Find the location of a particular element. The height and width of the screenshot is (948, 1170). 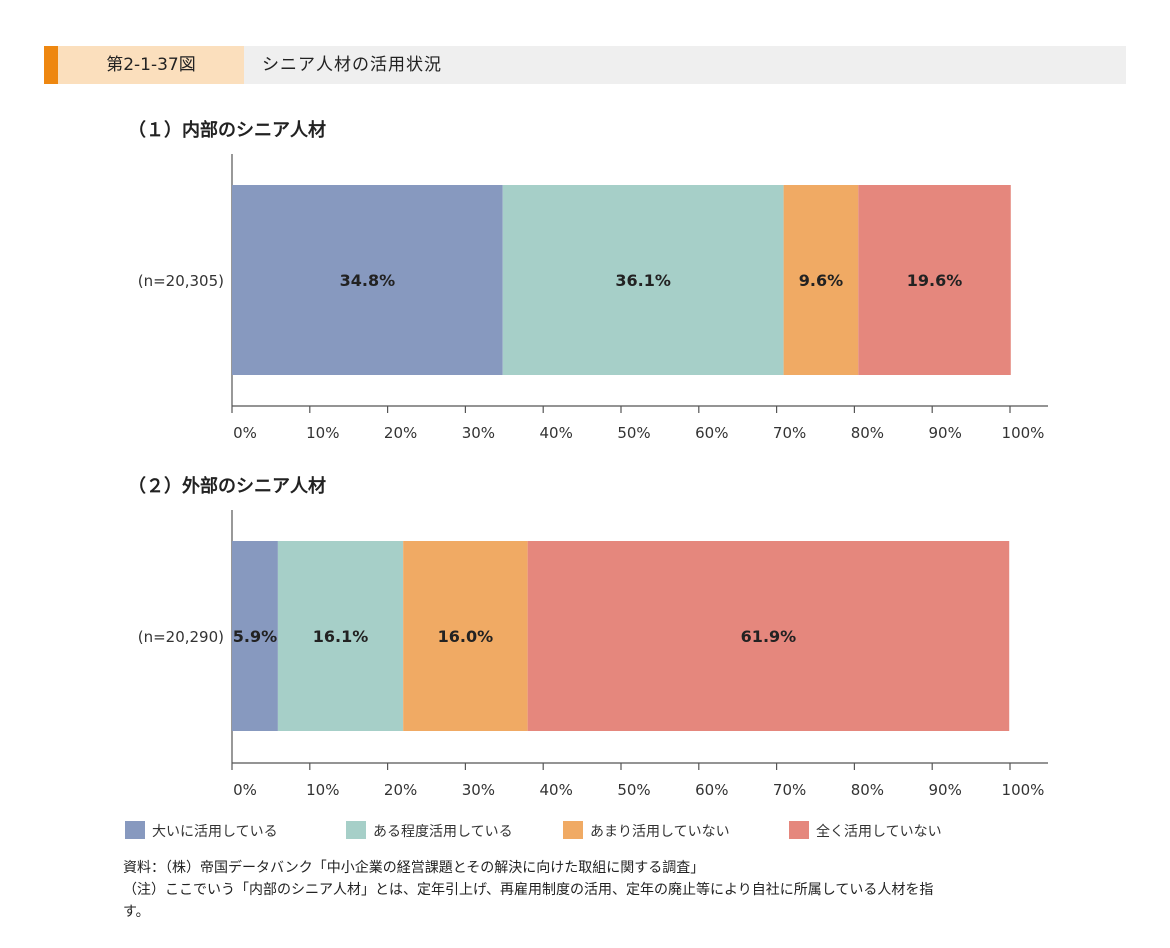

x-tick-label-2-6: 60% is located at coordinates (711, 790).